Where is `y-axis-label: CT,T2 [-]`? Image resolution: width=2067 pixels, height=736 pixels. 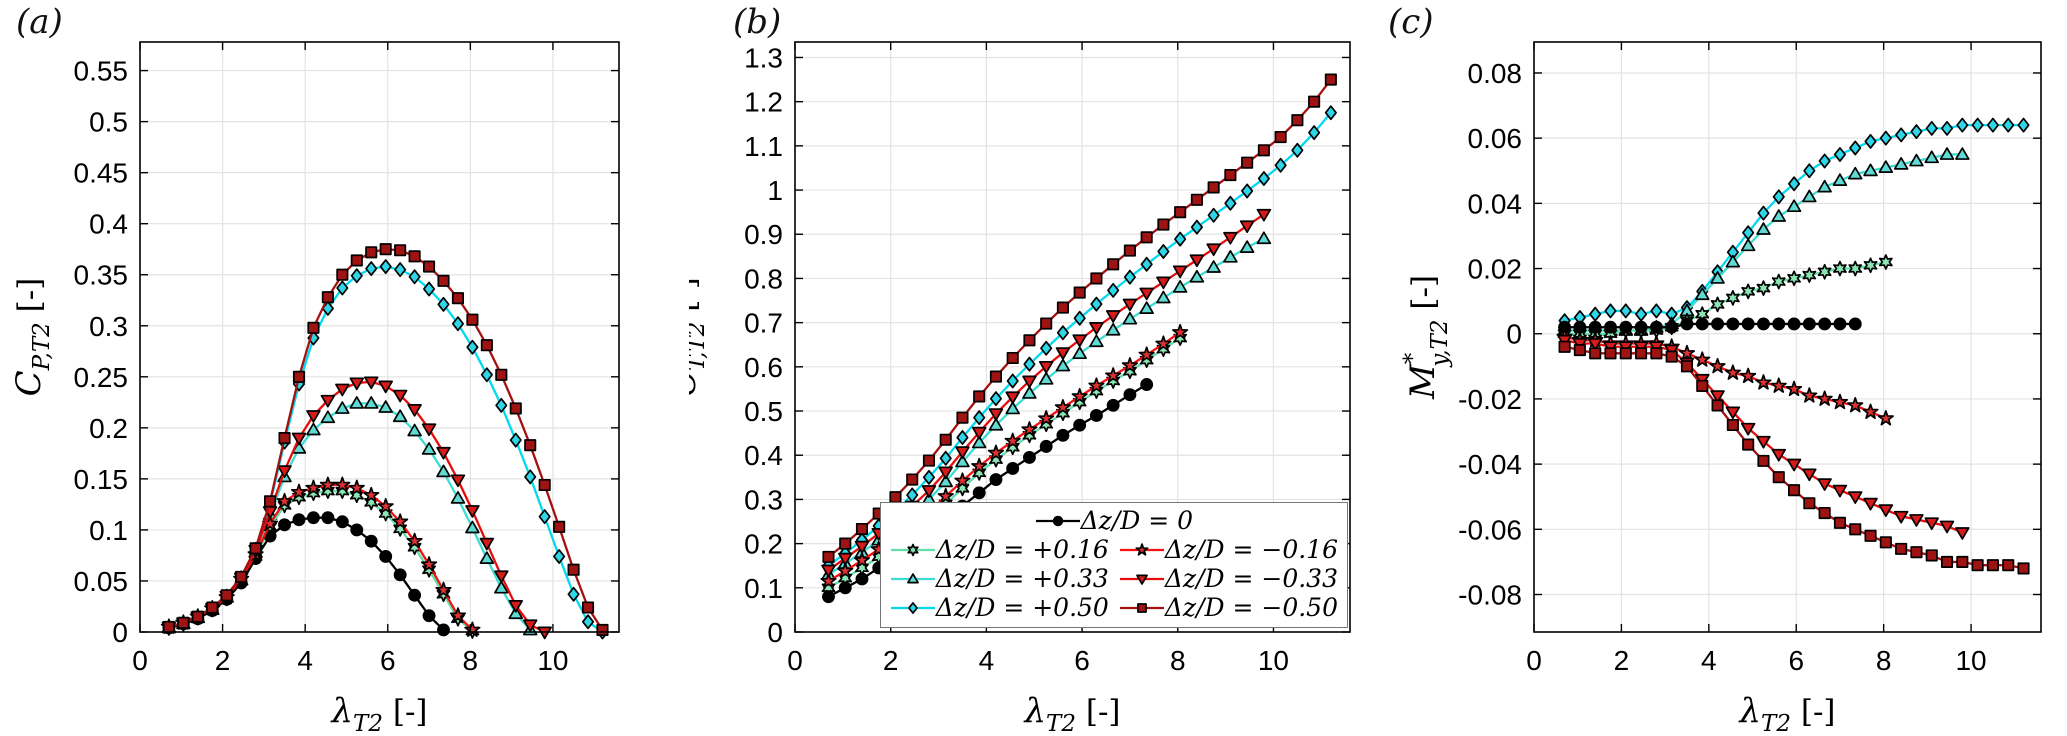 y-axis-label: CT,T2 [-] is located at coordinates (699, 337).